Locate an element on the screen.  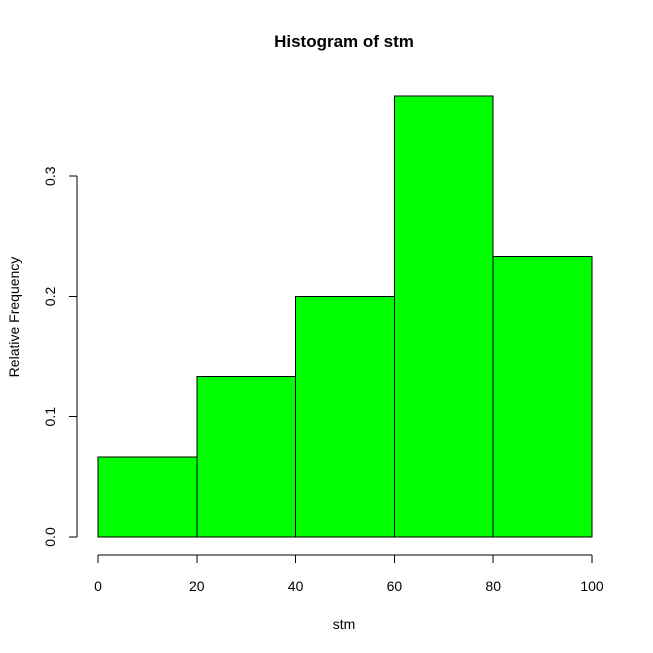
y-tick-label-3: 0.3 is located at coordinates (50, 176).